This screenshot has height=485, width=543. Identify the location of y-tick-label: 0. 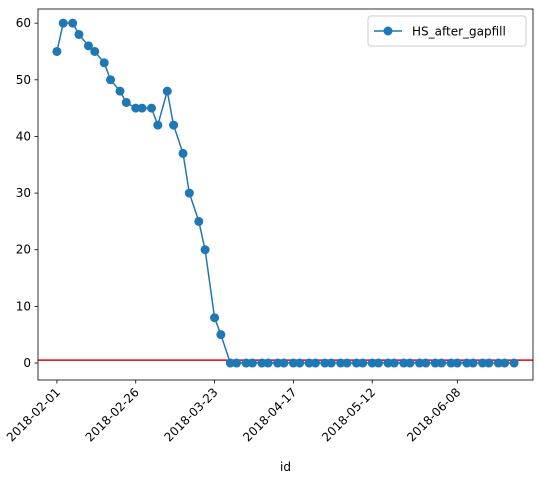
(27, 363).